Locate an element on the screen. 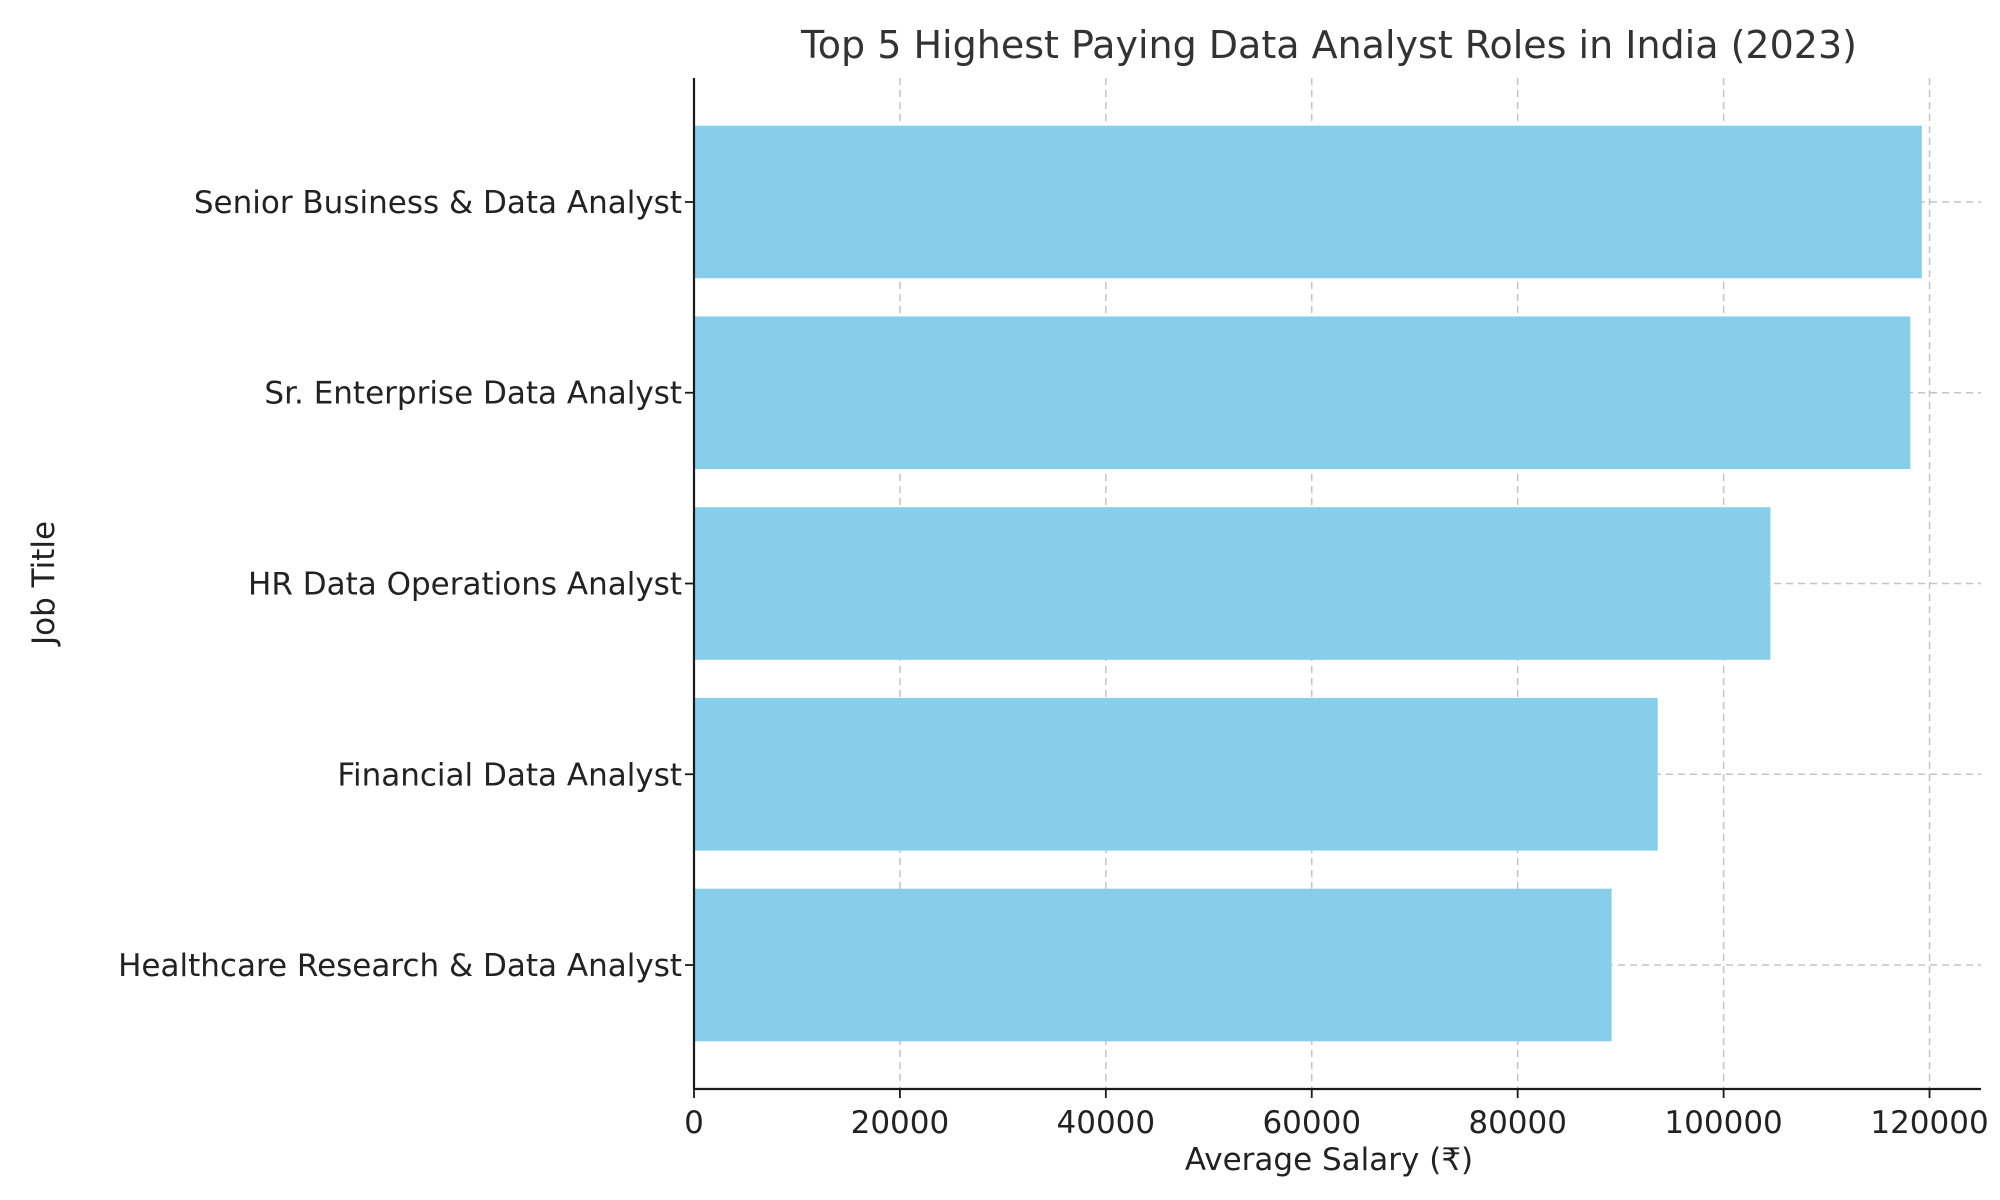 The image size is (2000, 1200). x-tick-label: 40000 is located at coordinates (1106, 1123).